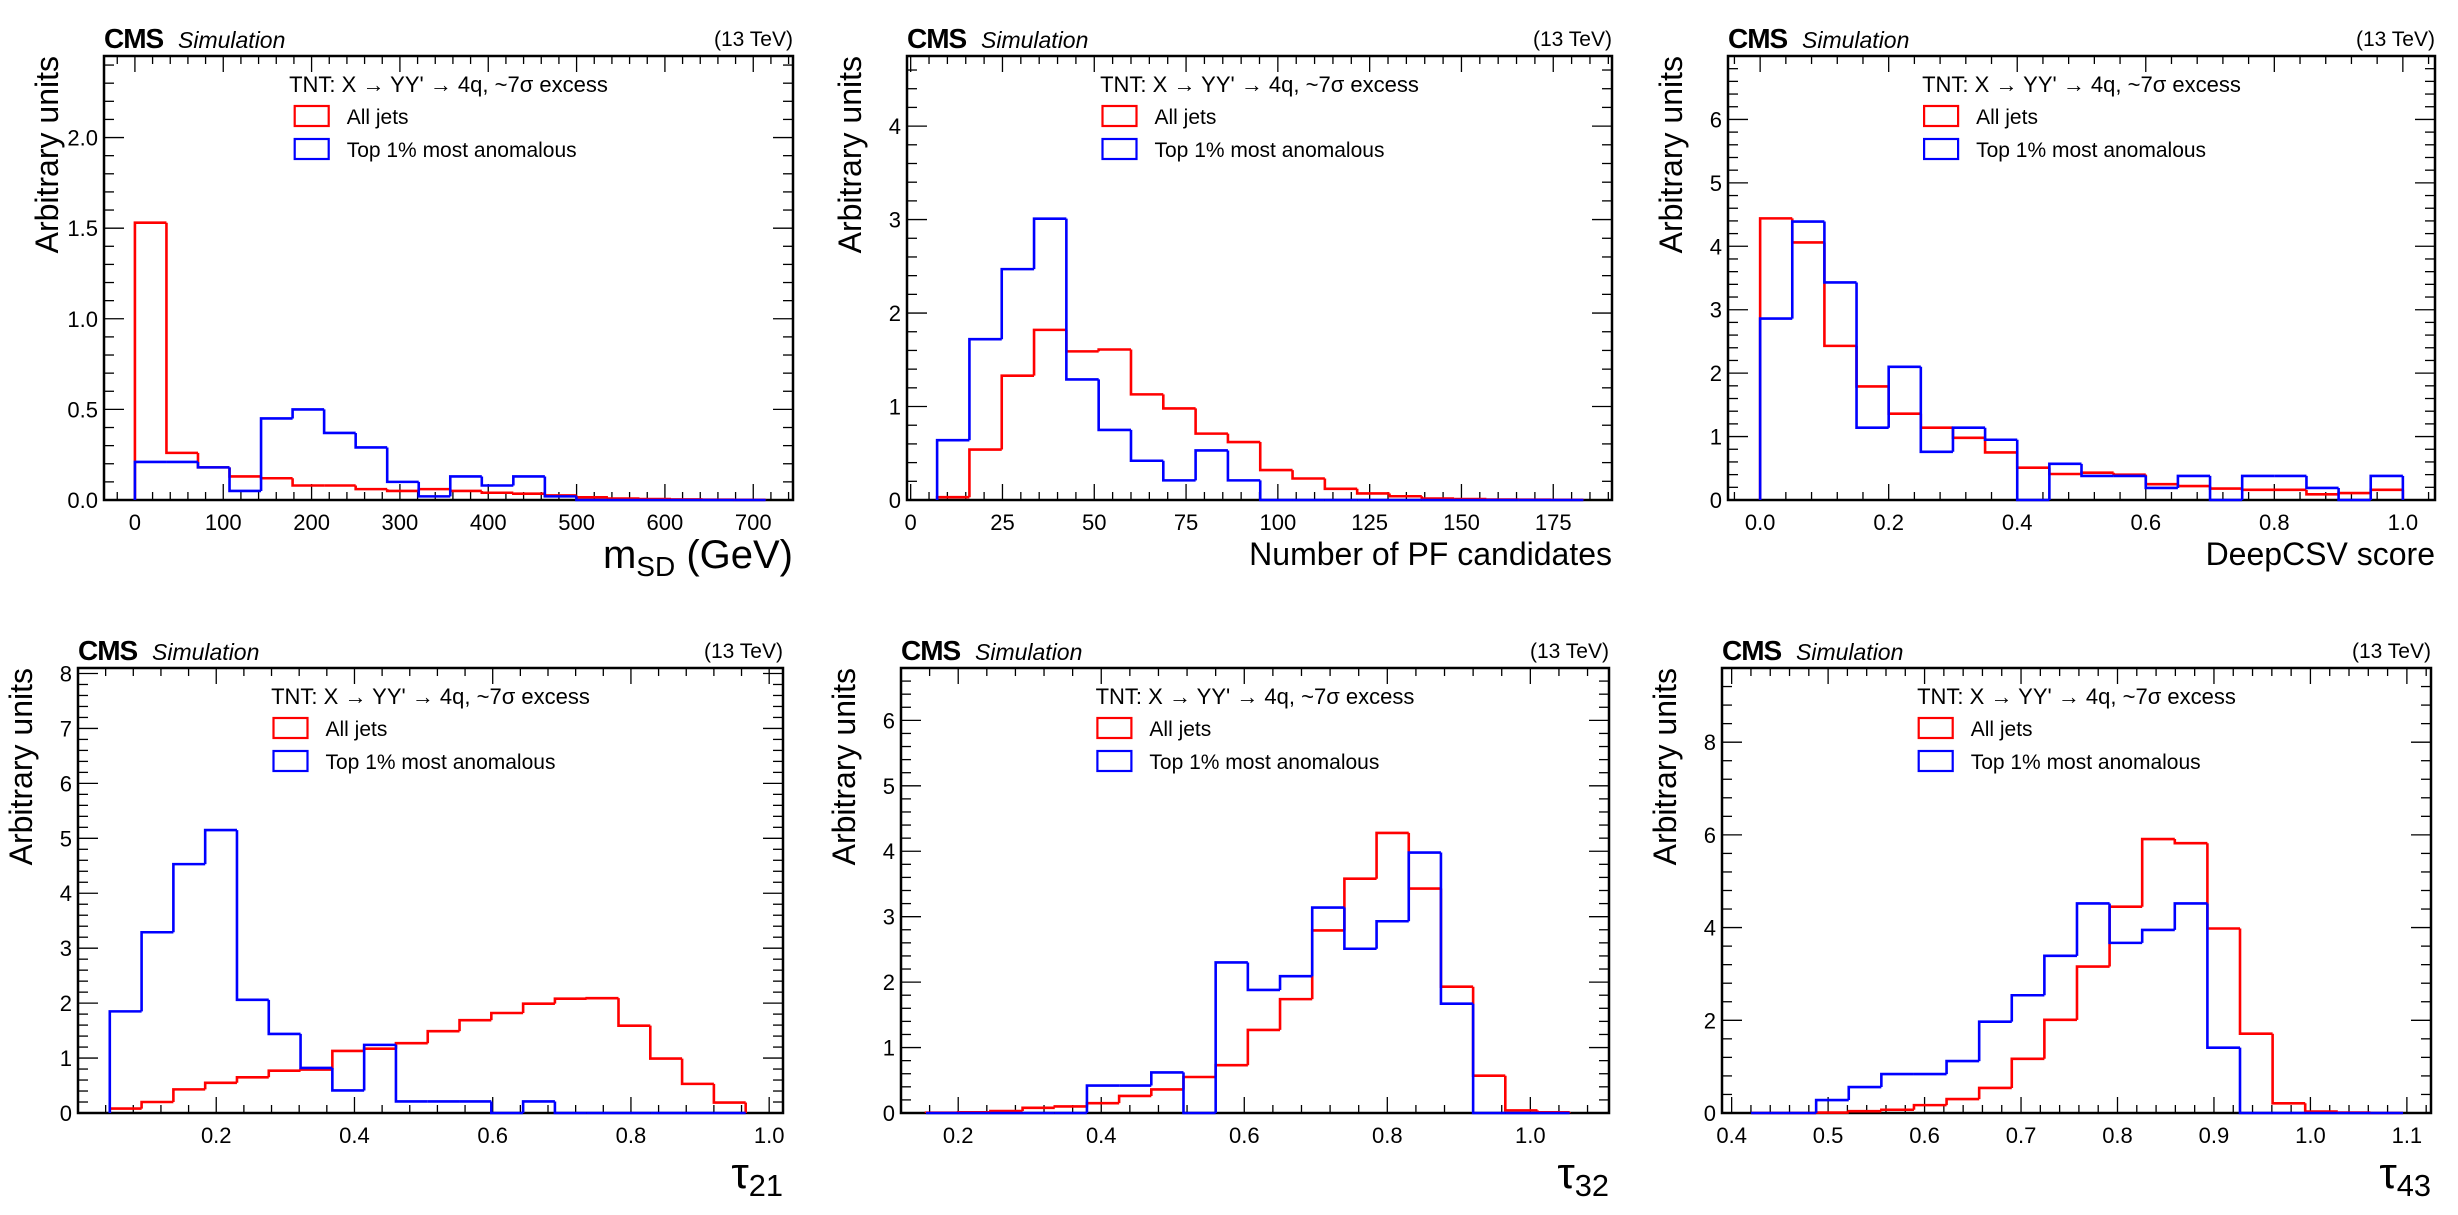 The width and height of the screenshot is (2458, 1215). I want to click on y-axis-label: Arbitrary units, so click(1665, 766).